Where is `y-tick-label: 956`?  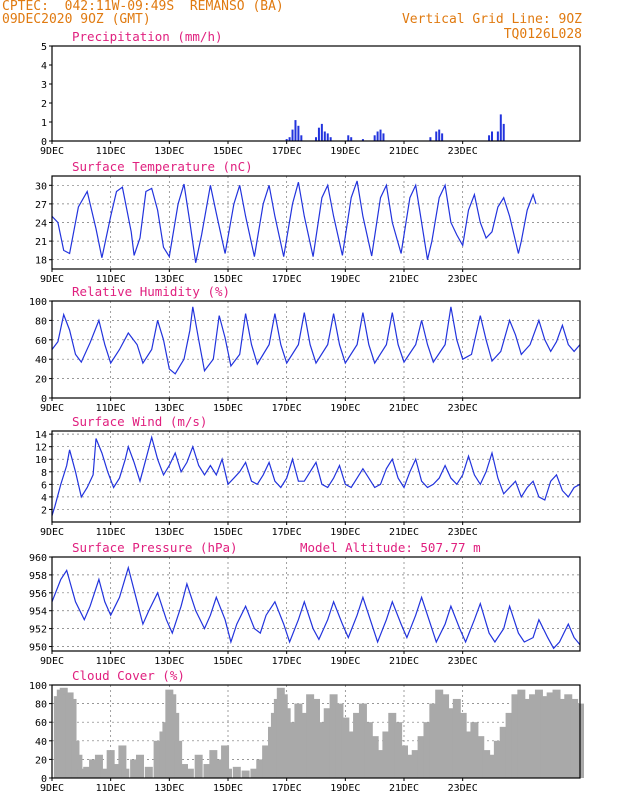
y-tick-label: 956 is located at coordinates (38, 594).